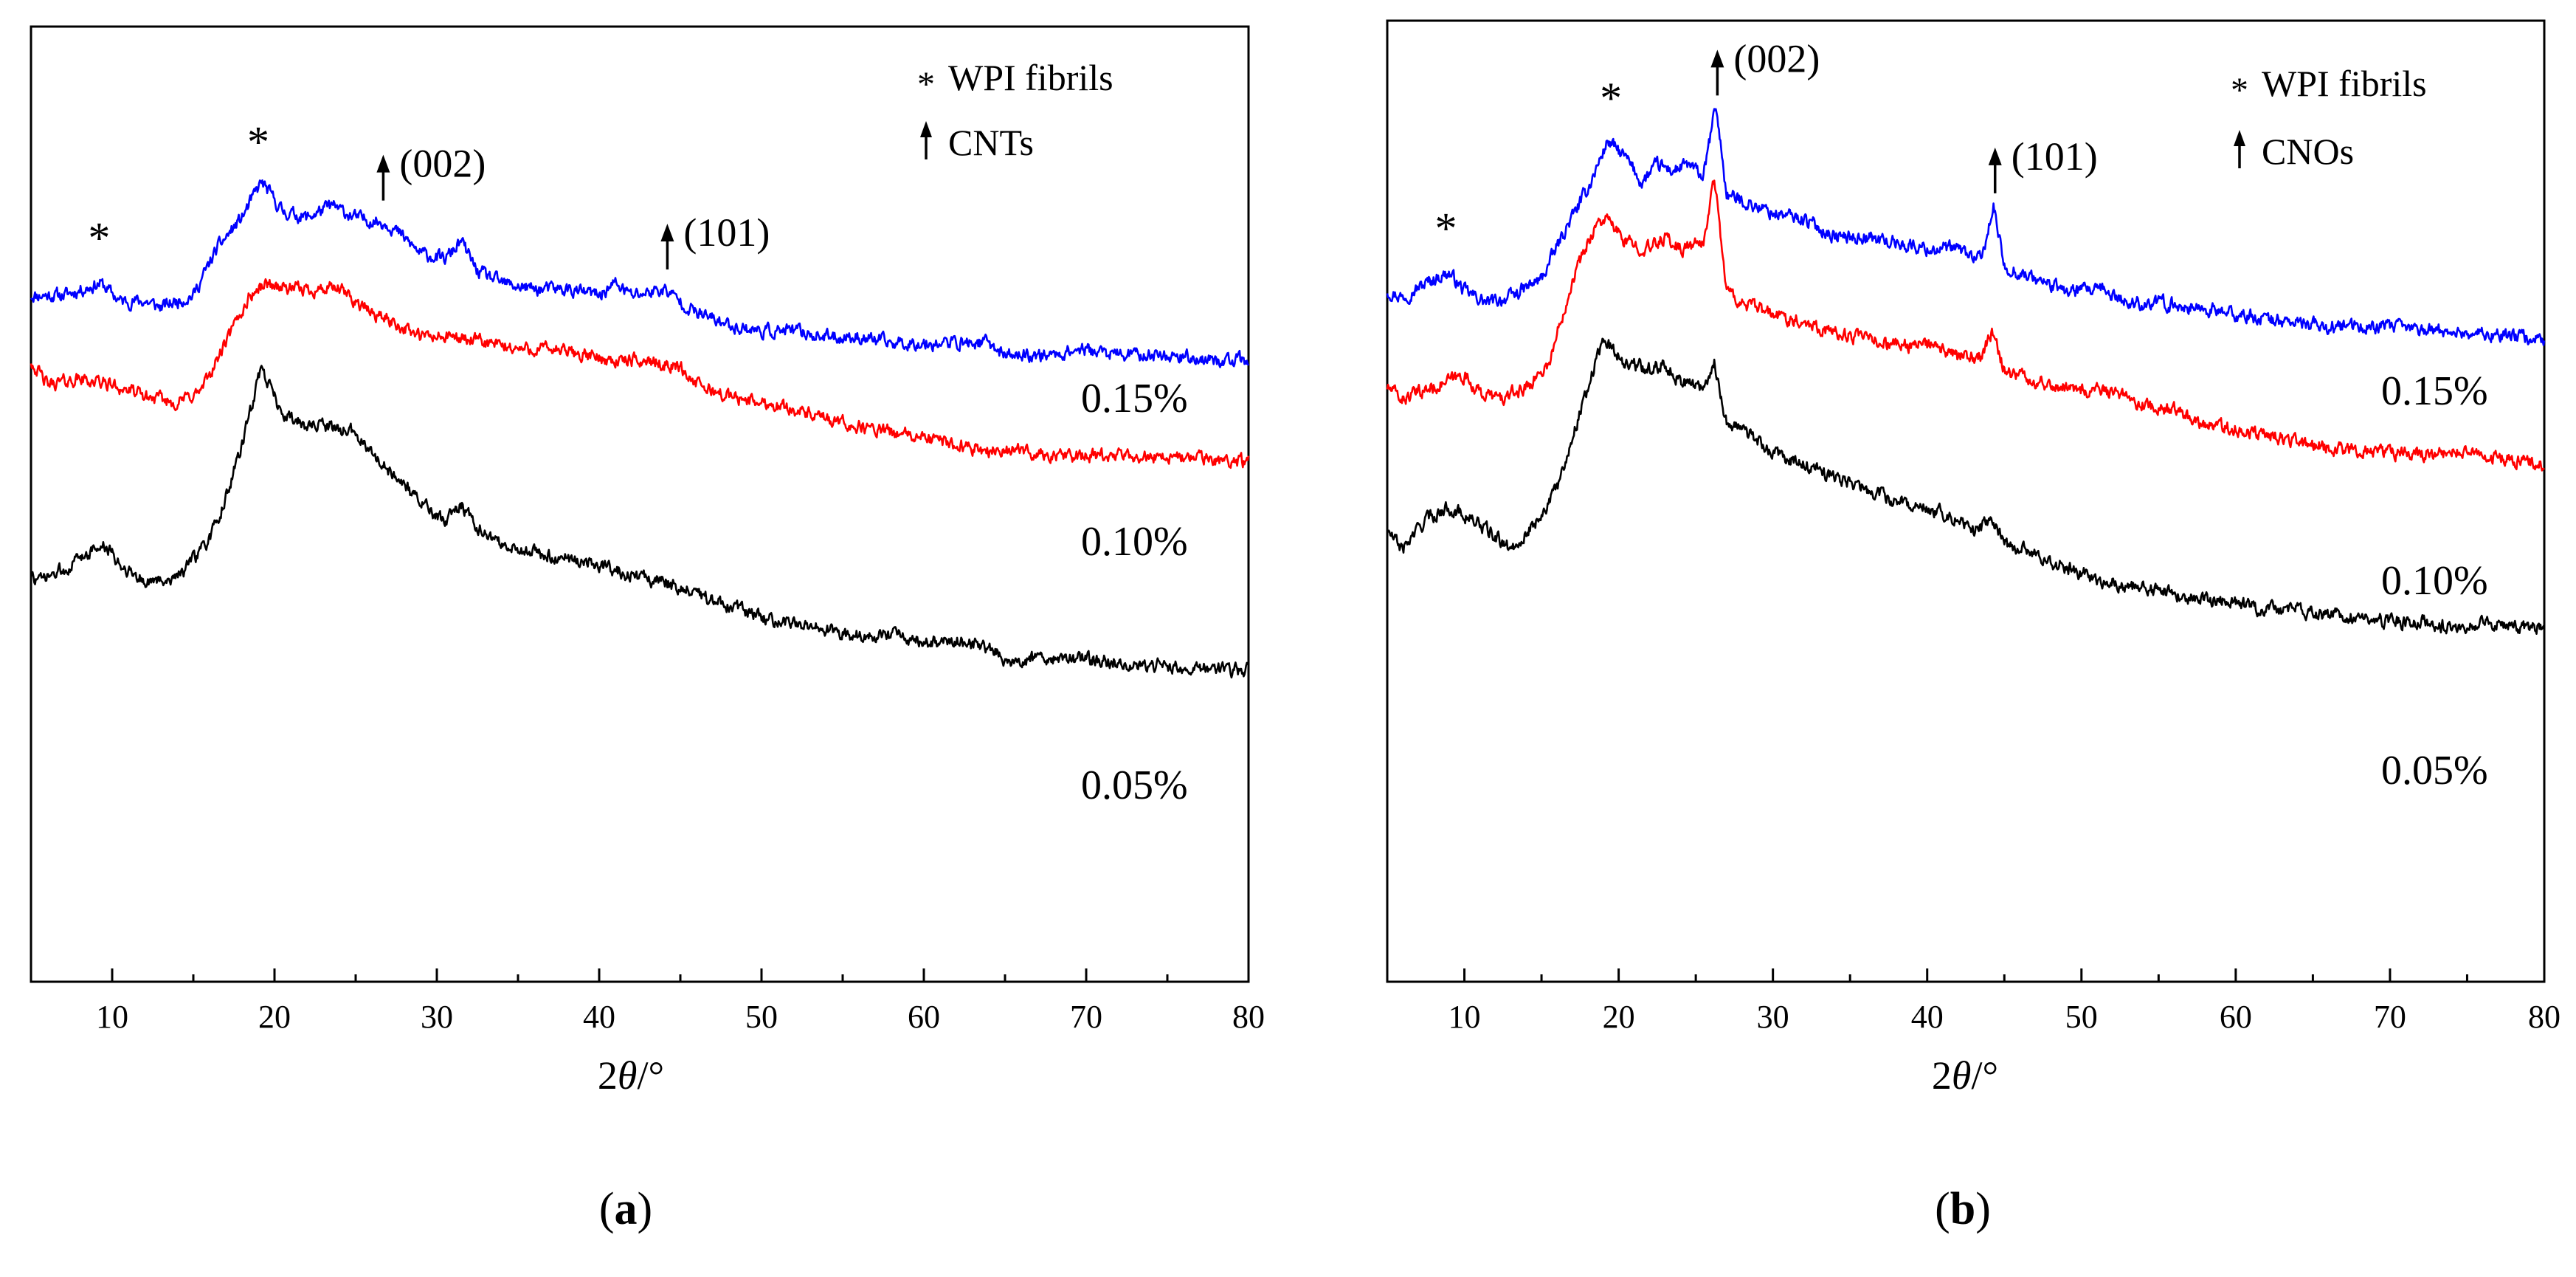  Describe the element at coordinates (2308, 152) in the screenshot. I see `legend-label: CNOs` at that location.